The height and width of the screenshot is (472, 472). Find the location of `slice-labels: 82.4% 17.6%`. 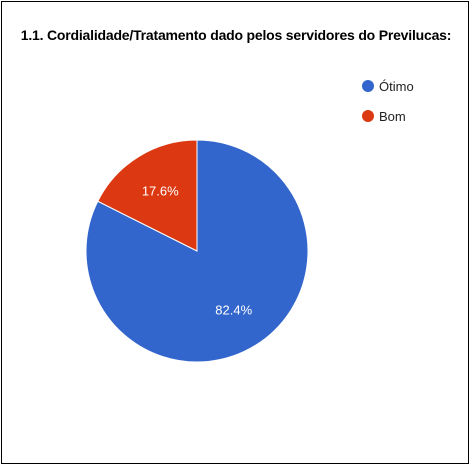

slice-labels: 82.4% 17.6% is located at coordinates (197, 250).